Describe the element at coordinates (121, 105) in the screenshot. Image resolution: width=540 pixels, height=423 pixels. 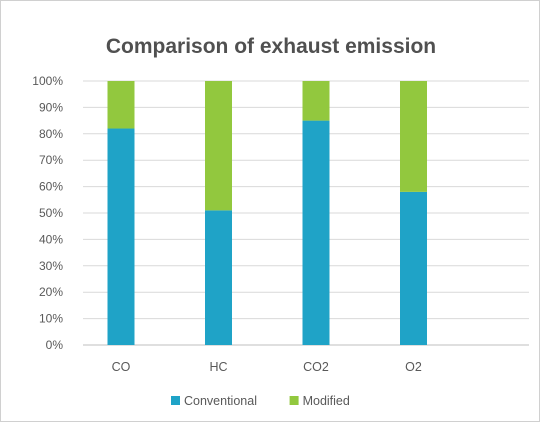
I see `bar-modified-co` at that location.